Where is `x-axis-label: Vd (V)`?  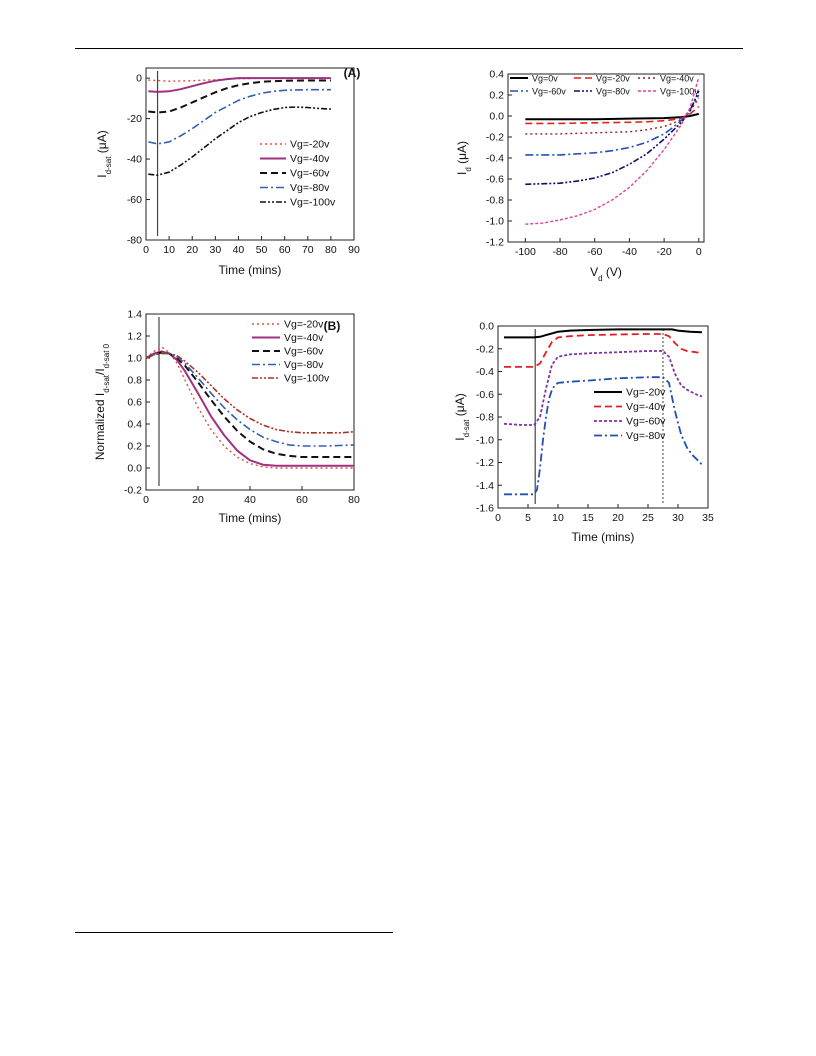 x-axis-label: Vd (V) is located at coordinates (606, 274).